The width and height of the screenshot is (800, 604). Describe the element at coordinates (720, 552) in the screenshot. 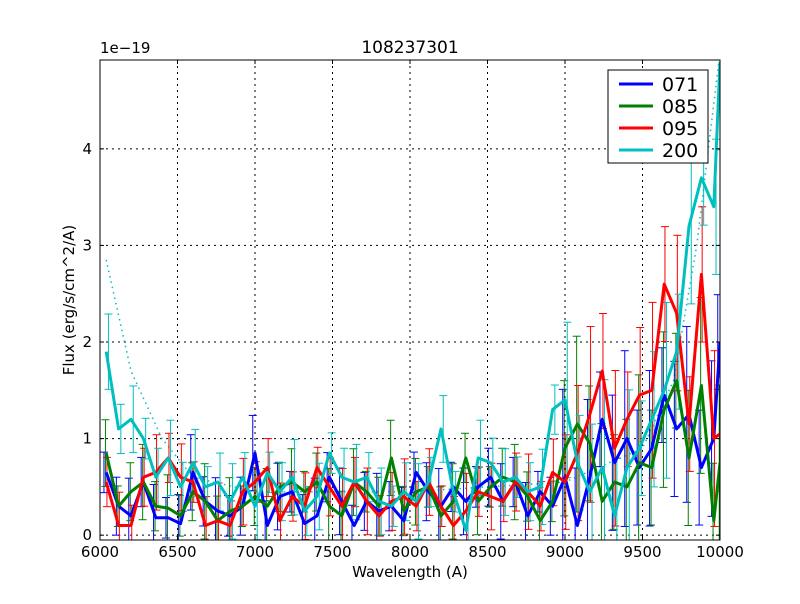

I see `x-tick-label: 10000` at that location.